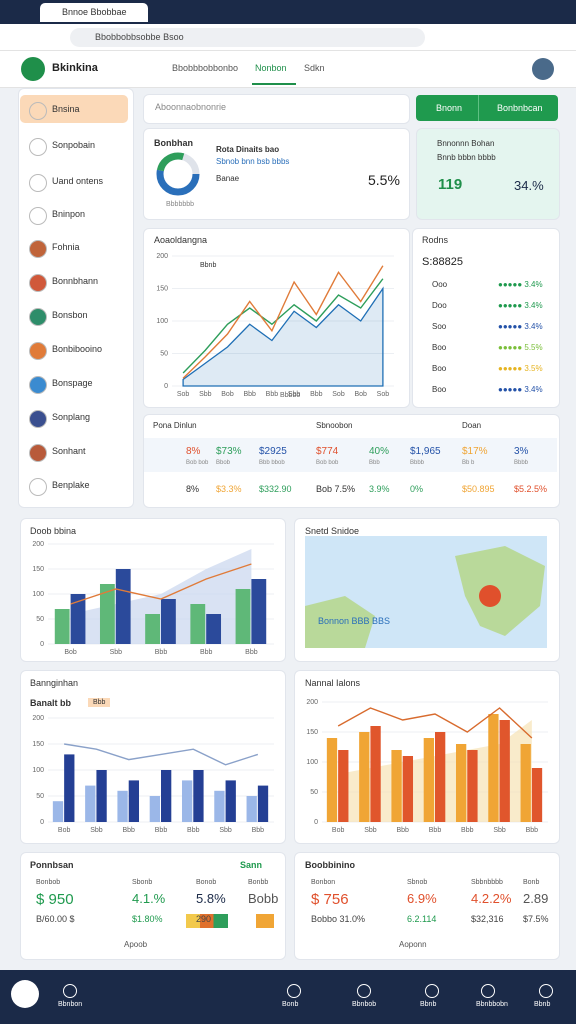  I want to click on divider, so click(478, 108).